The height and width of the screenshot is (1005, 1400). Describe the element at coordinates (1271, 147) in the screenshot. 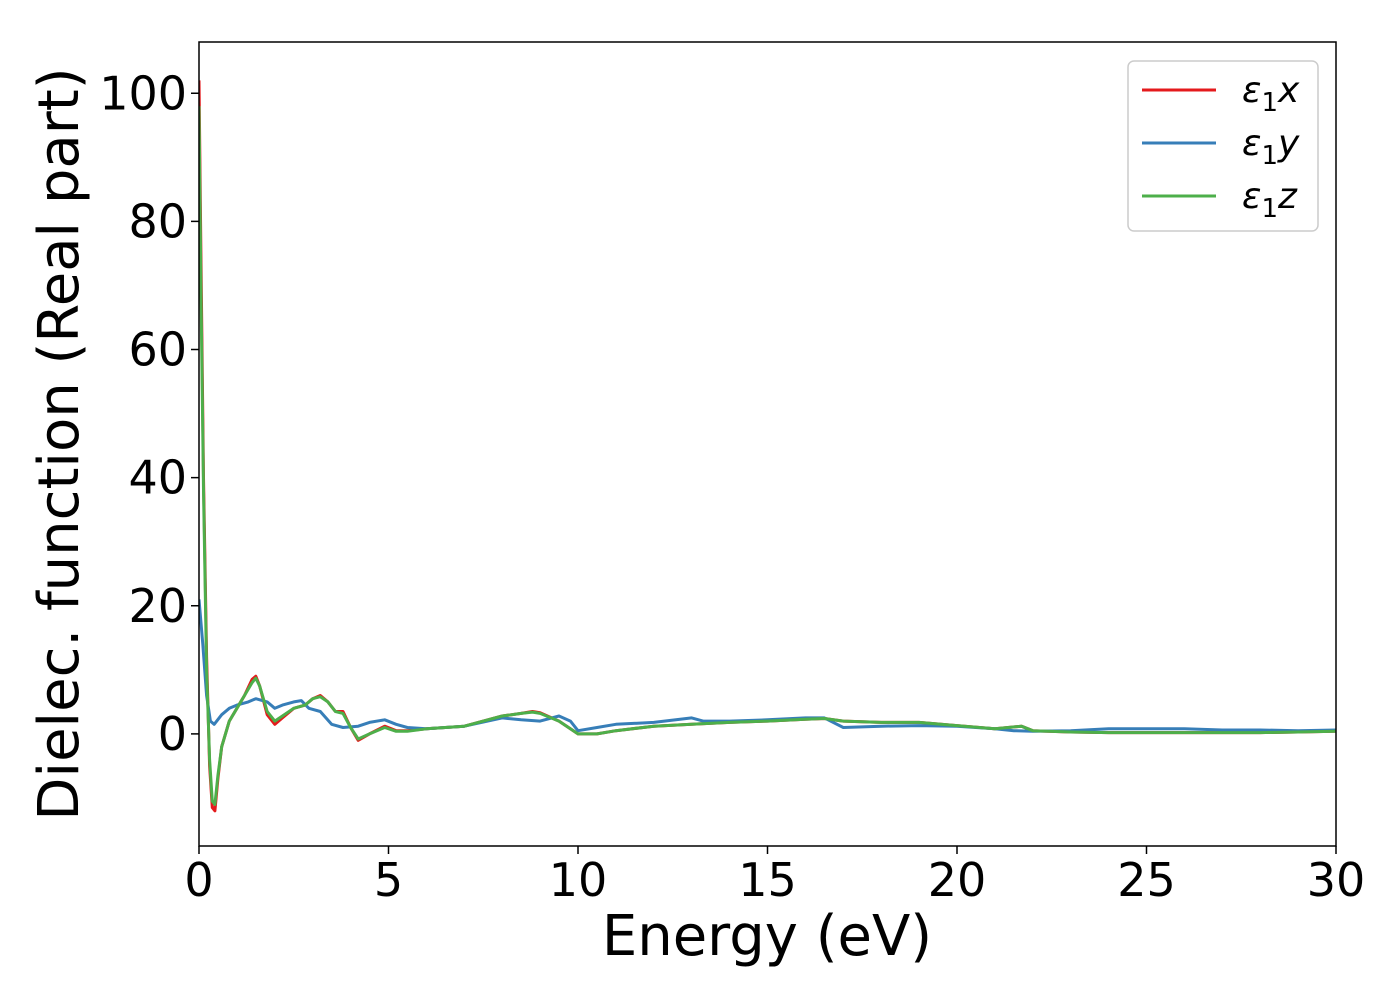

I see `legend-label: ε1y` at that location.